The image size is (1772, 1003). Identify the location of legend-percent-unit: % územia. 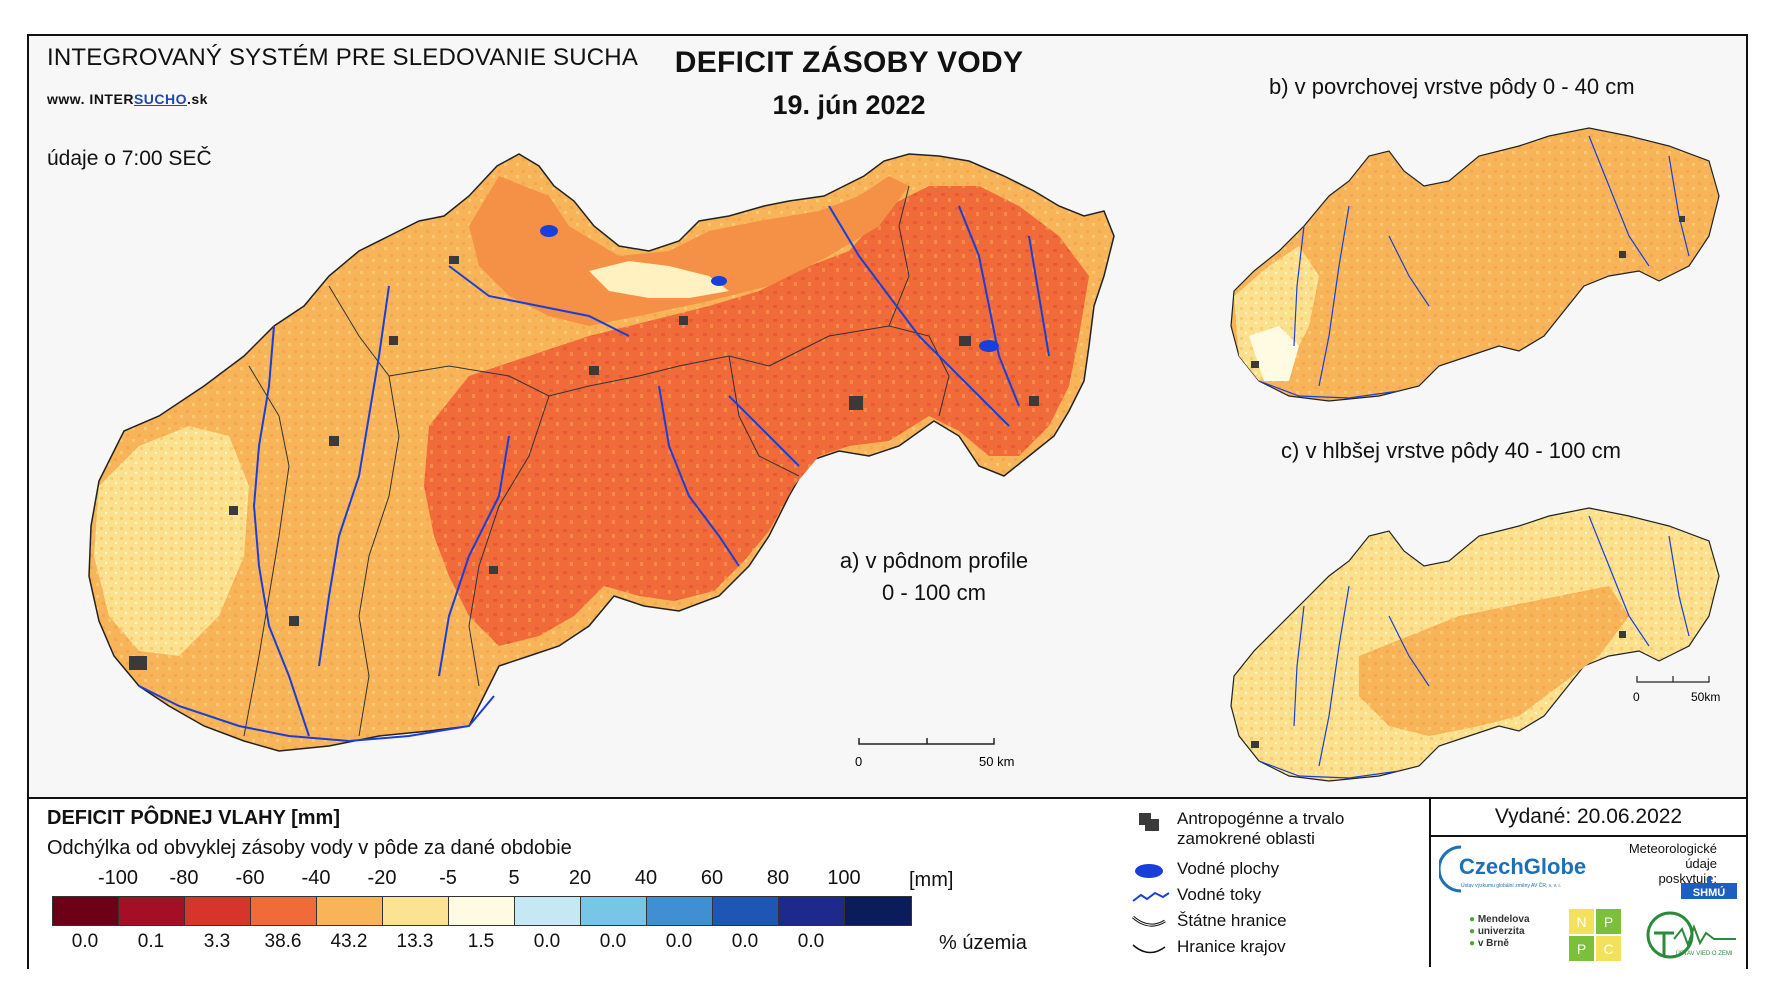
(983, 943).